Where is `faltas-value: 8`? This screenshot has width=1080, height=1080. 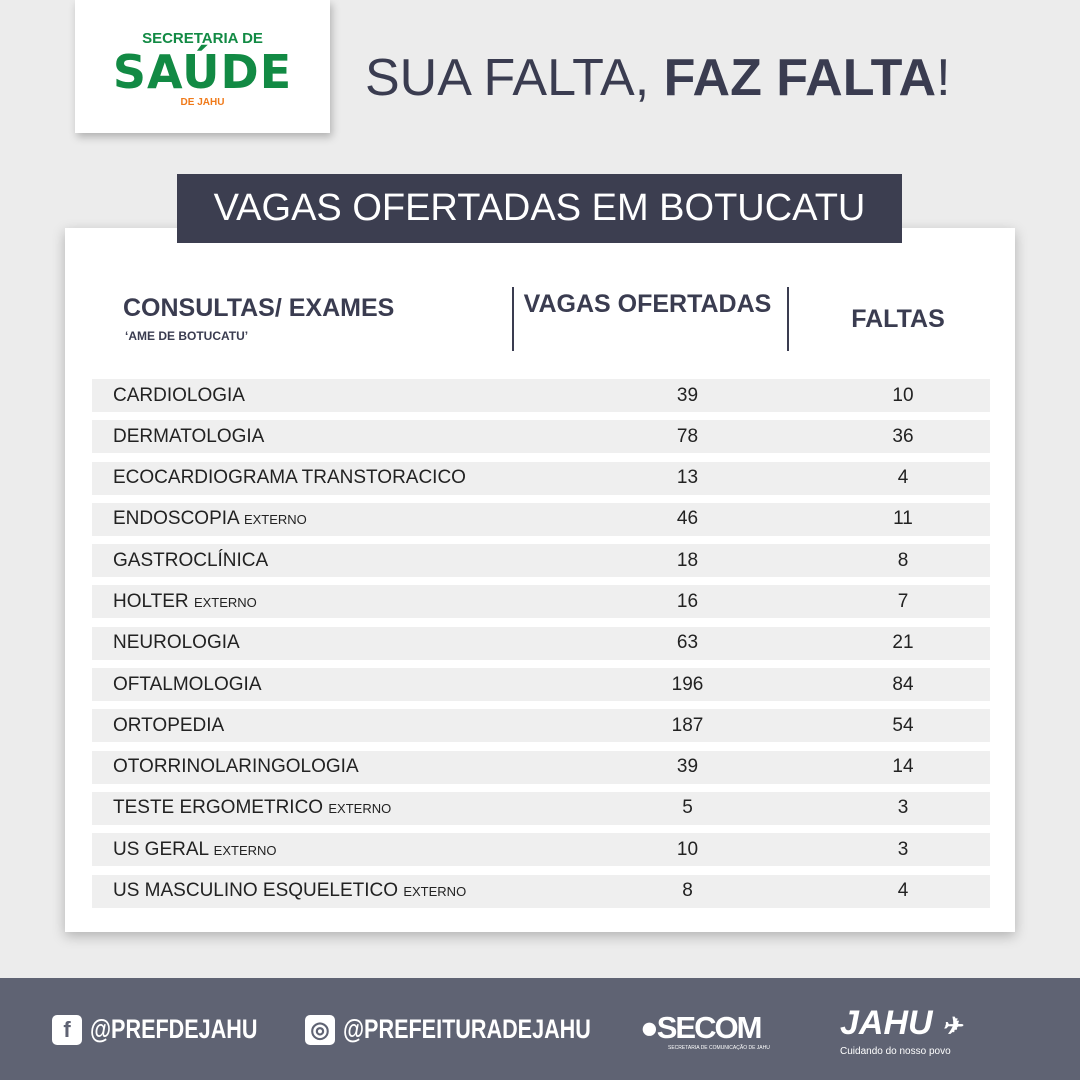
faltas-value: 8 is located at coordinates (903, 560).